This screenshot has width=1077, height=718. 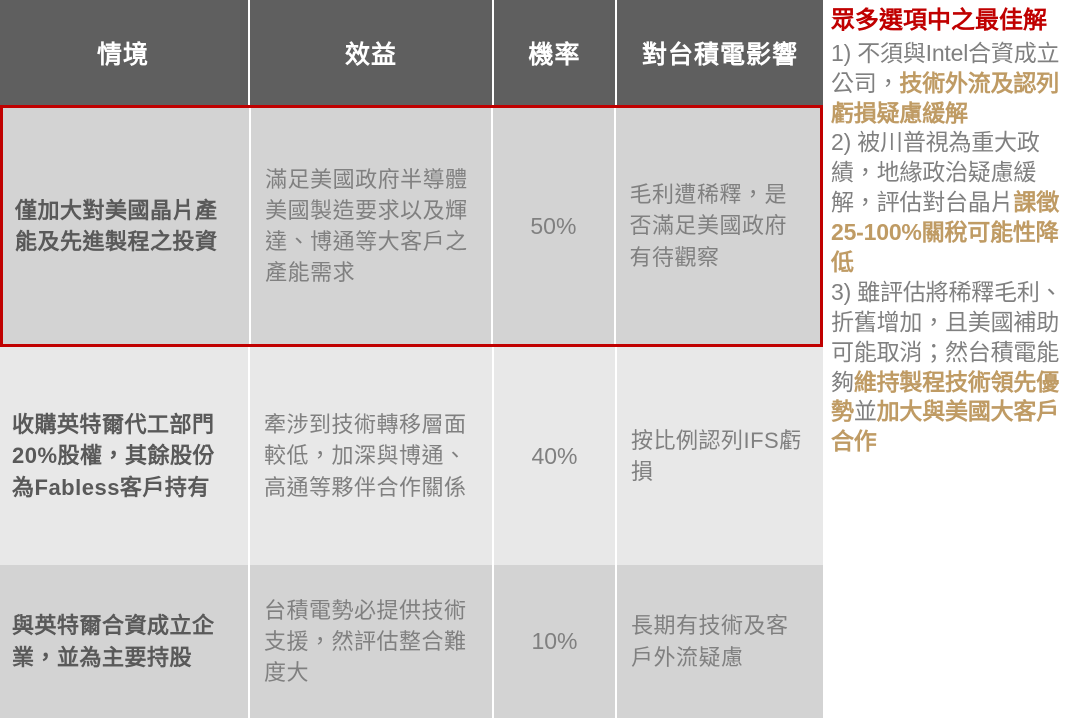 I want to click on cell-scenario-text: 與英特爾合資成立企業，並為主要持股, so click(x=113, y=641).